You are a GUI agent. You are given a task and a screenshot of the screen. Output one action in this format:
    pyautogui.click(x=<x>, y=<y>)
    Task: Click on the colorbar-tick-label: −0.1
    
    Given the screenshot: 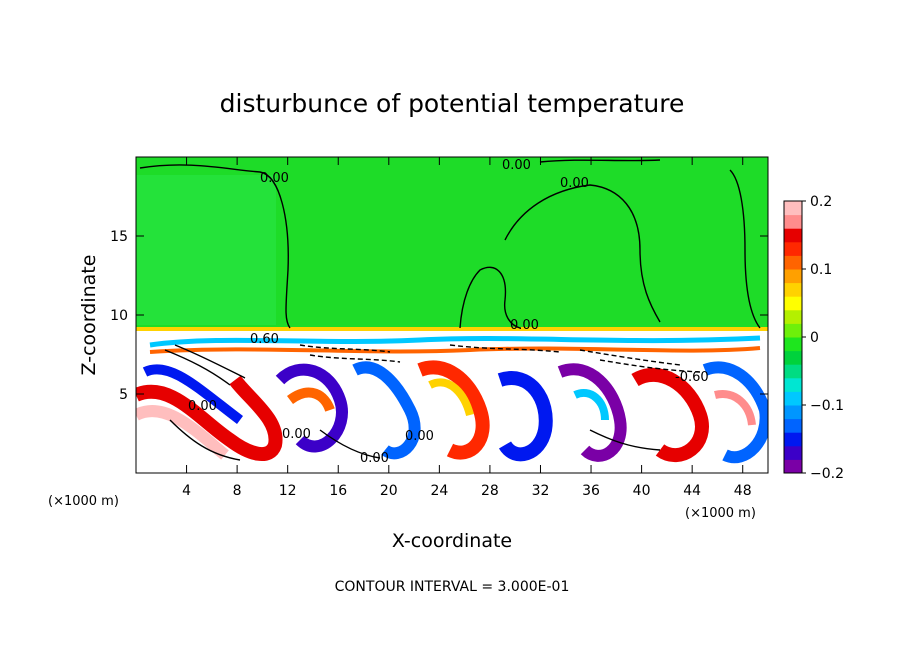 What is the action you would take?
    pyautogui.click(x=827, y=406)
    